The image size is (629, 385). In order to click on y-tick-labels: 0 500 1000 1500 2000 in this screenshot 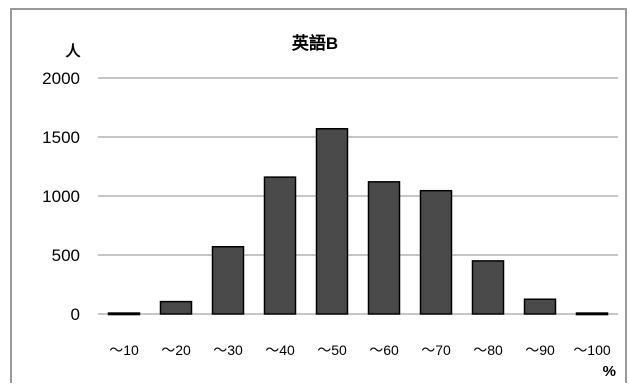, I will do `click(61, 196)`.